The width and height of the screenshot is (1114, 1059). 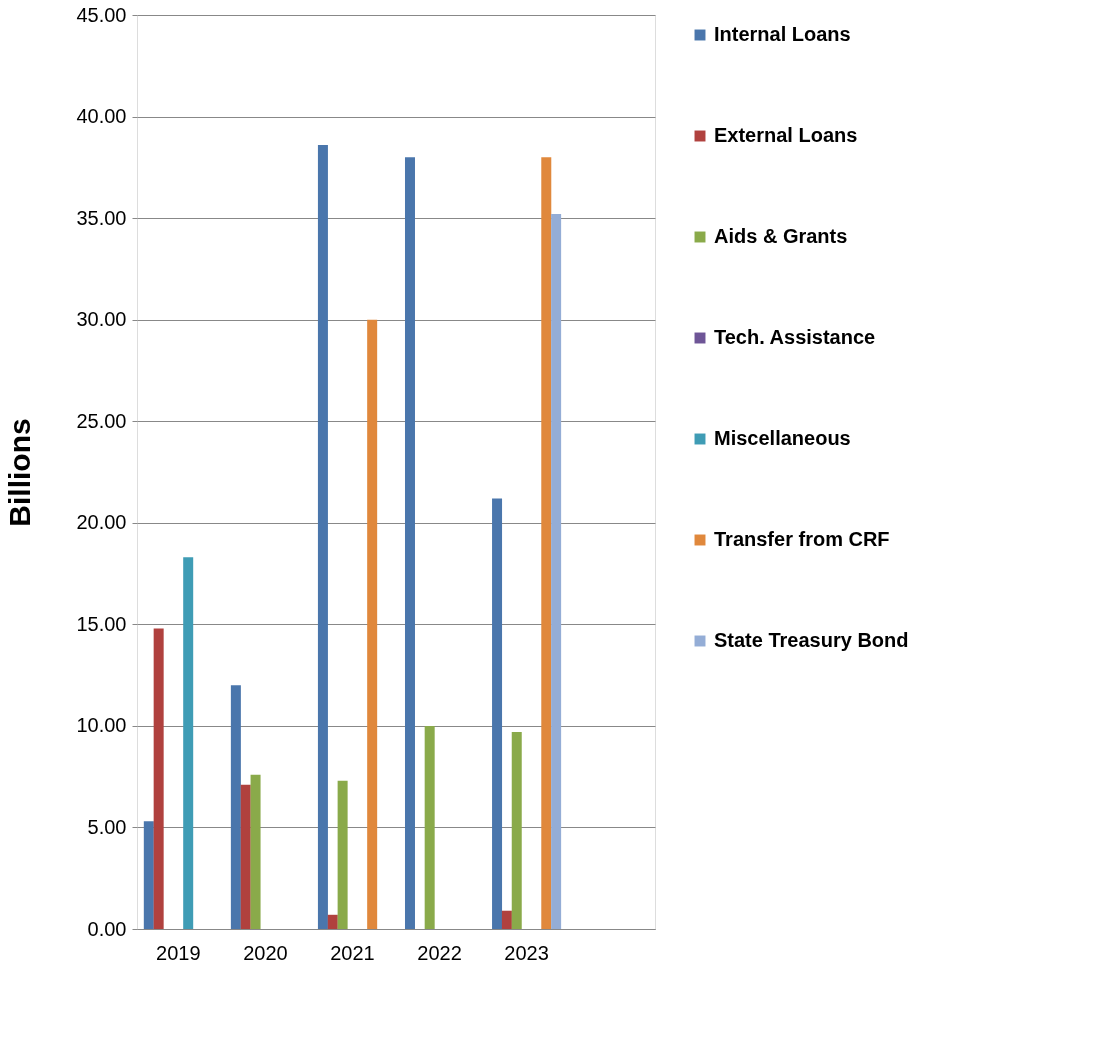 What do you see at coordinates (101, 420) in the screenshot?
I see `y-tick-label: 25.00` at bounding box center [101, 420].